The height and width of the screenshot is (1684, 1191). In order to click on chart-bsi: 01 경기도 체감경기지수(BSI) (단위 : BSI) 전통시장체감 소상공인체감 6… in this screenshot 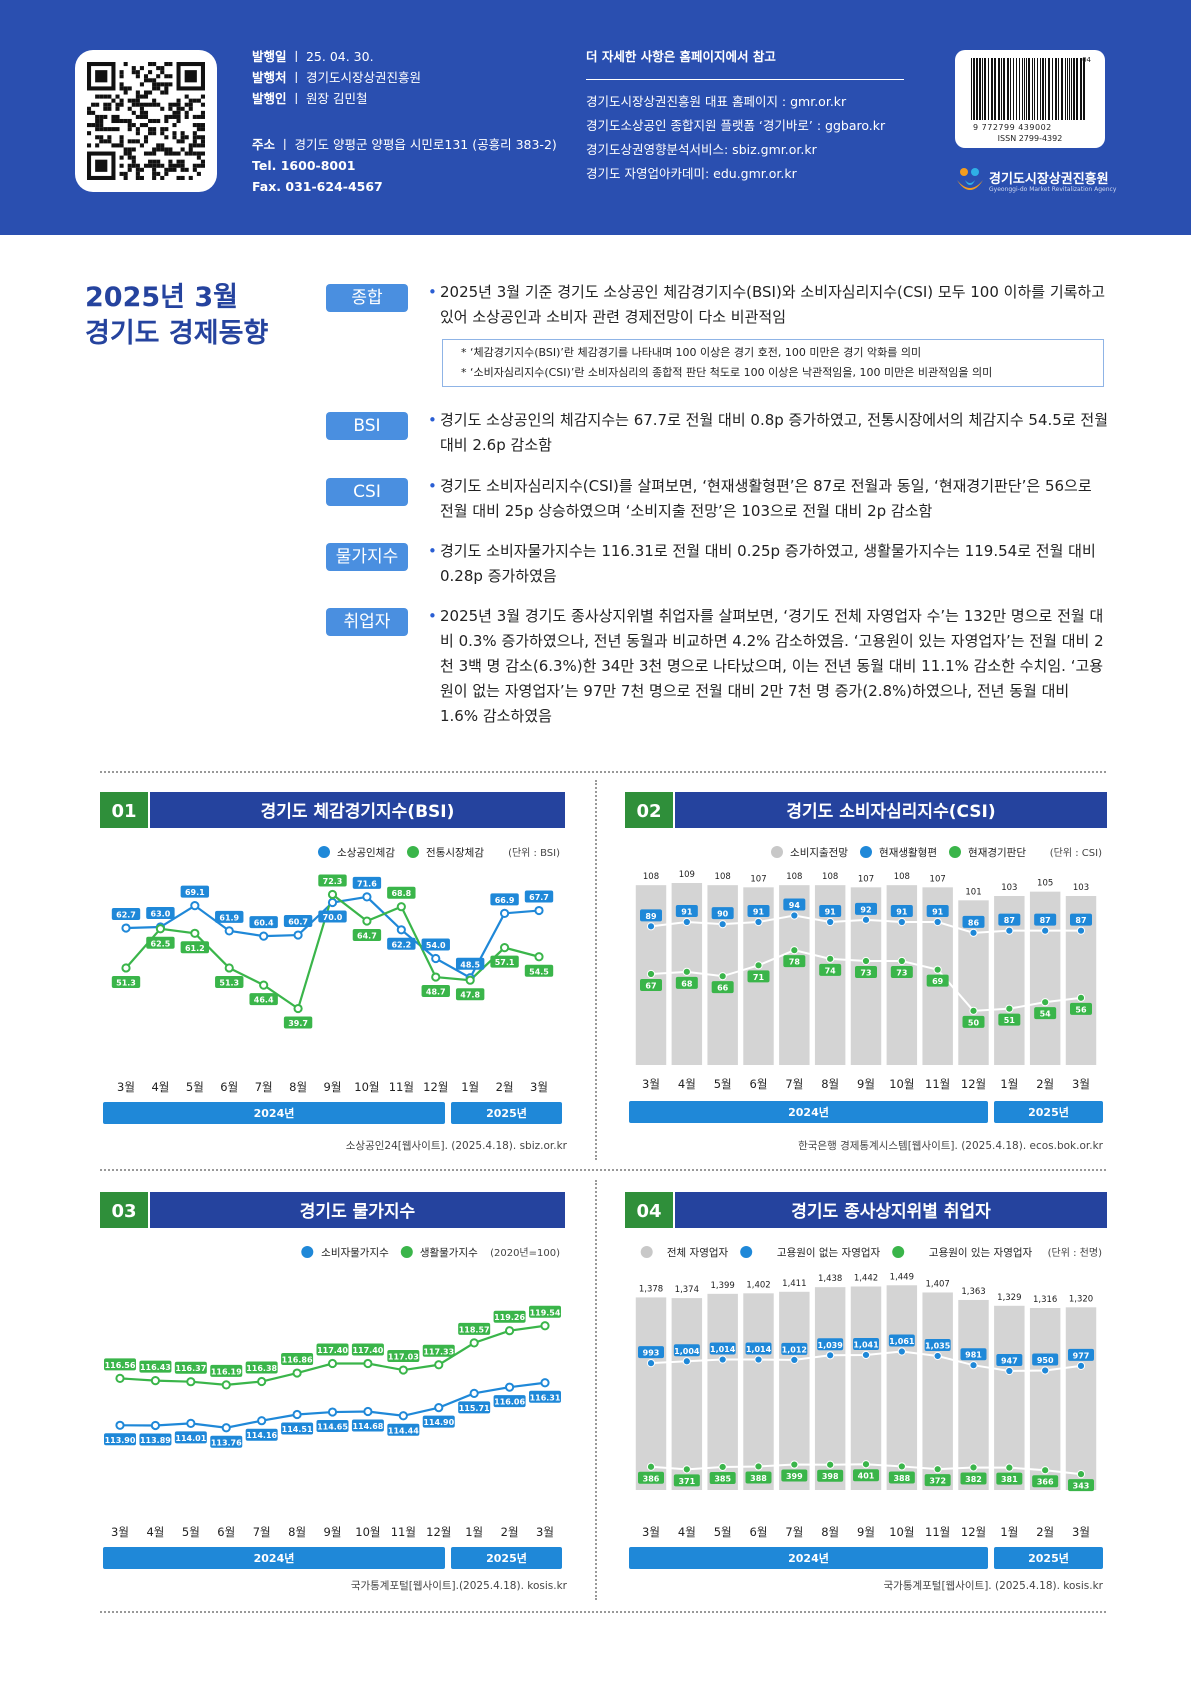, I will do `click(332, 958)`.